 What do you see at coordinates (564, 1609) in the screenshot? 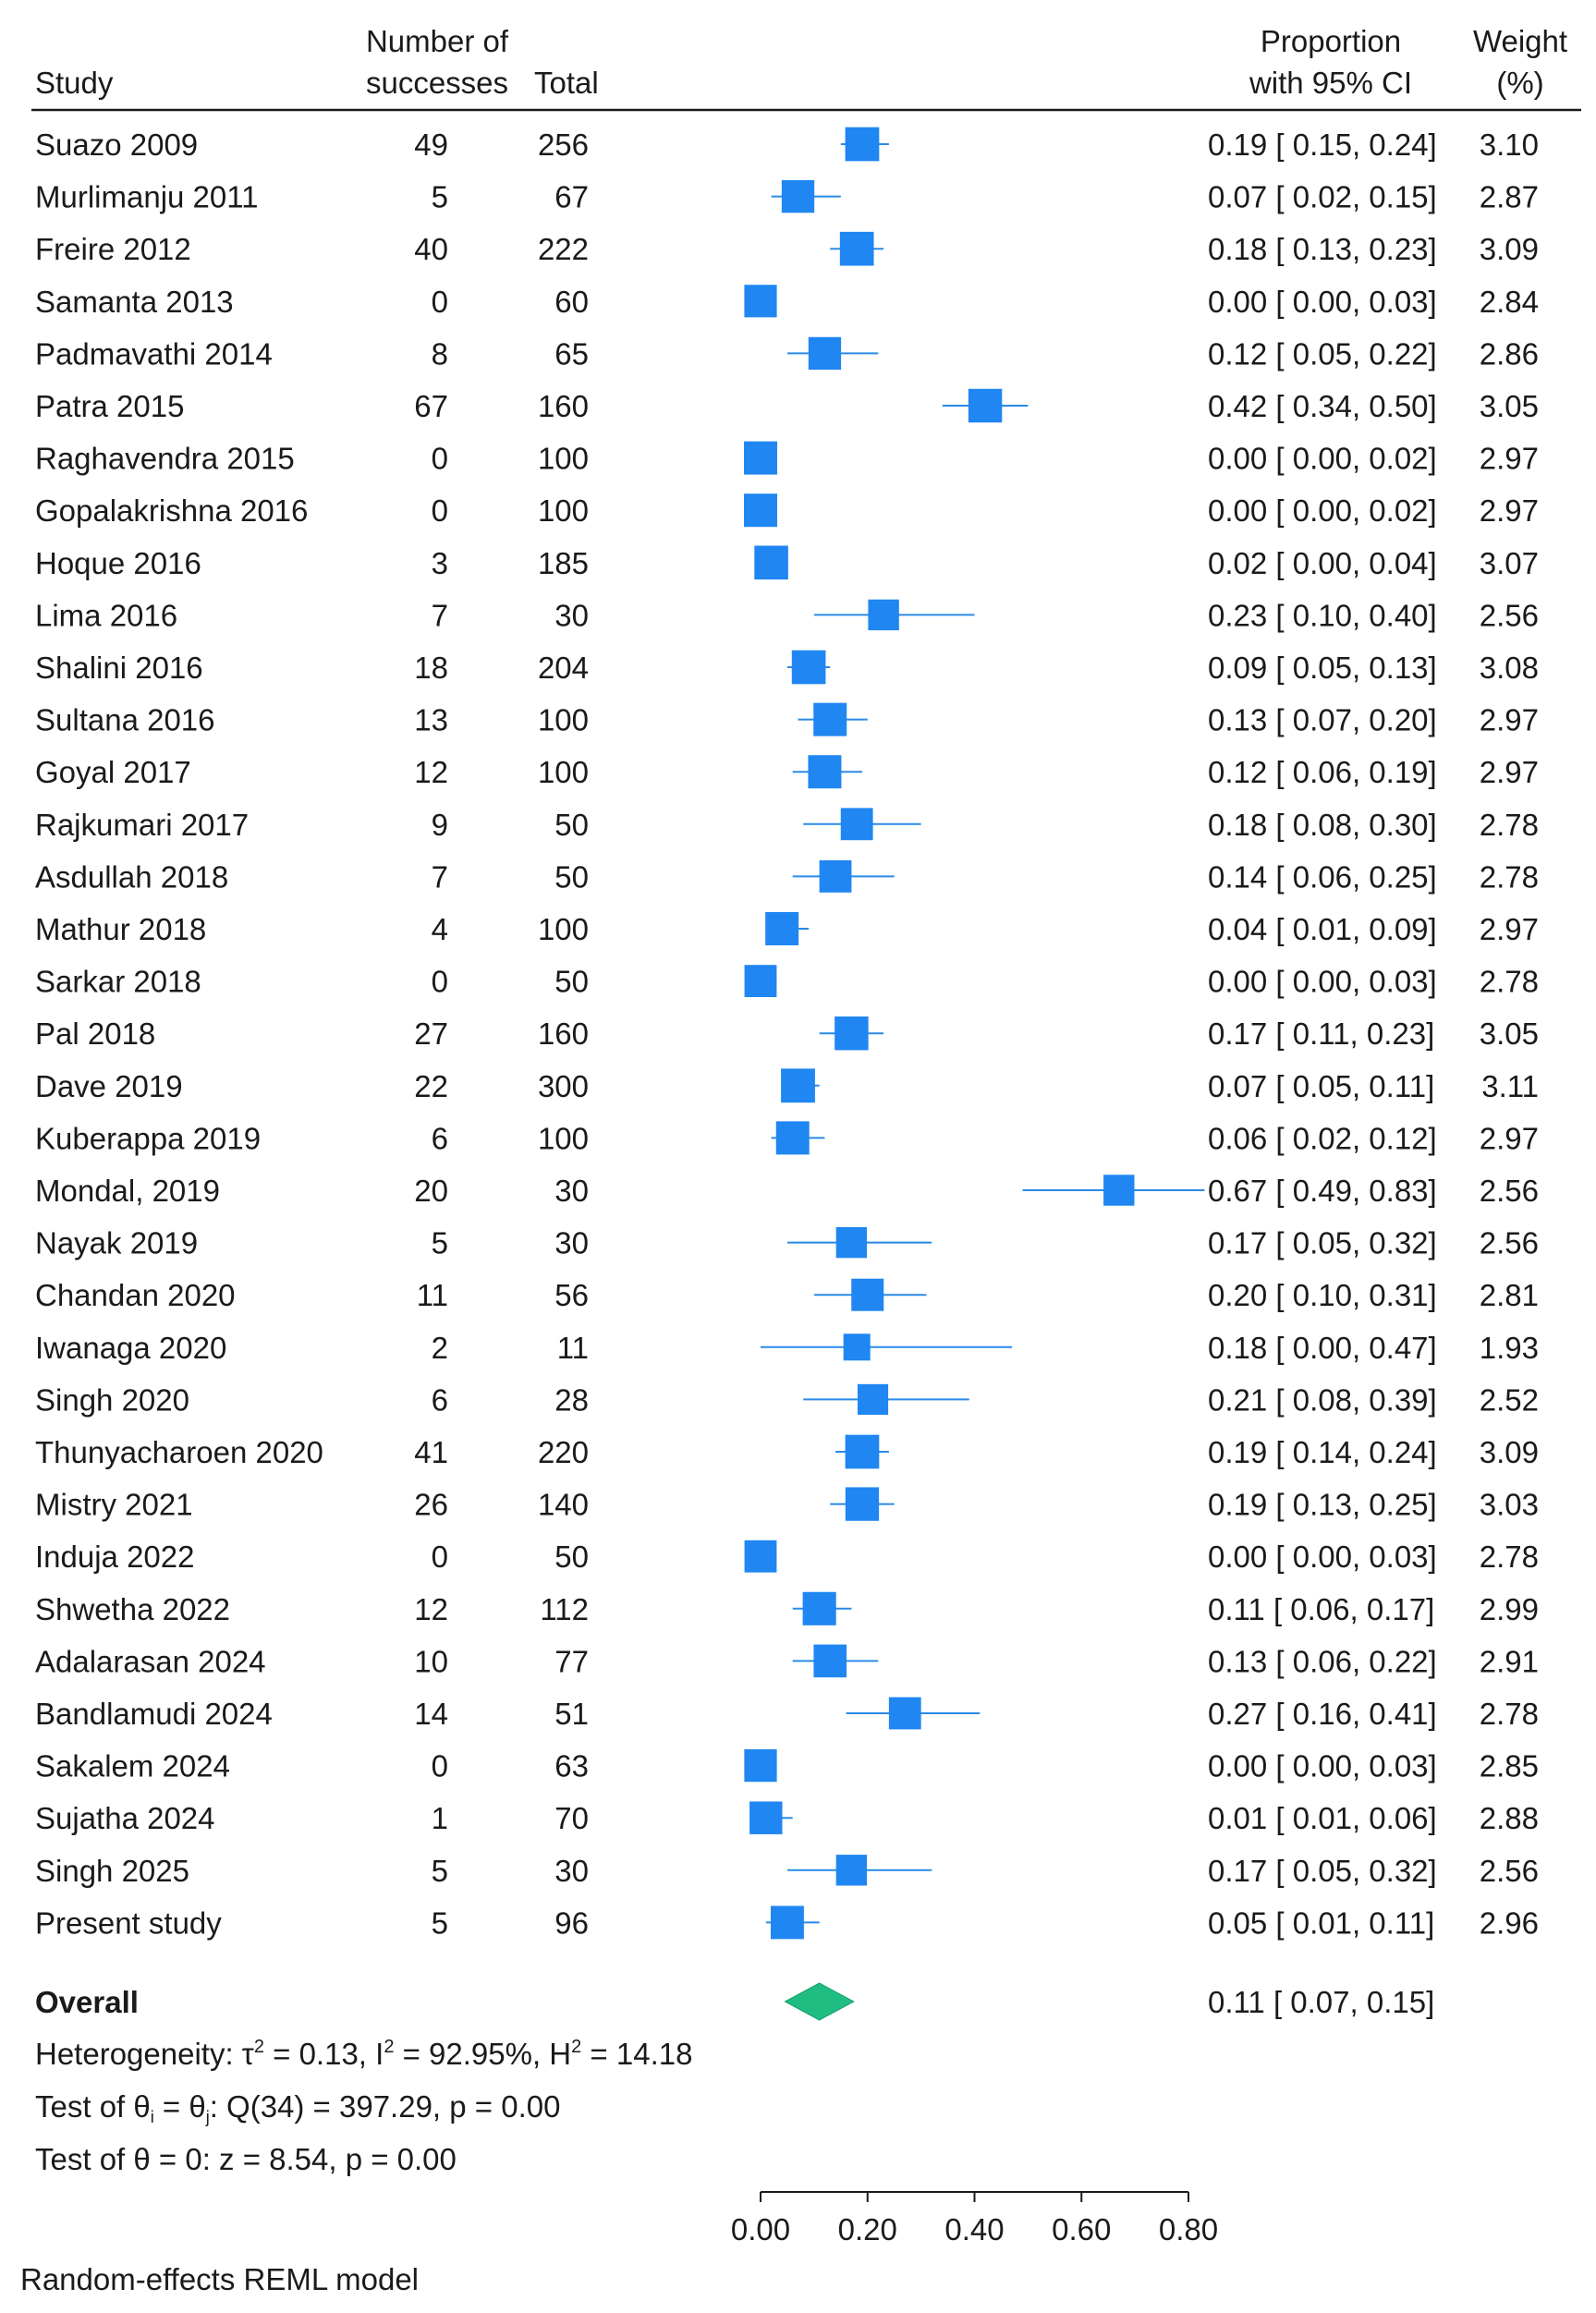
I see `total-value: 112` at bounding box center [564, 1609].